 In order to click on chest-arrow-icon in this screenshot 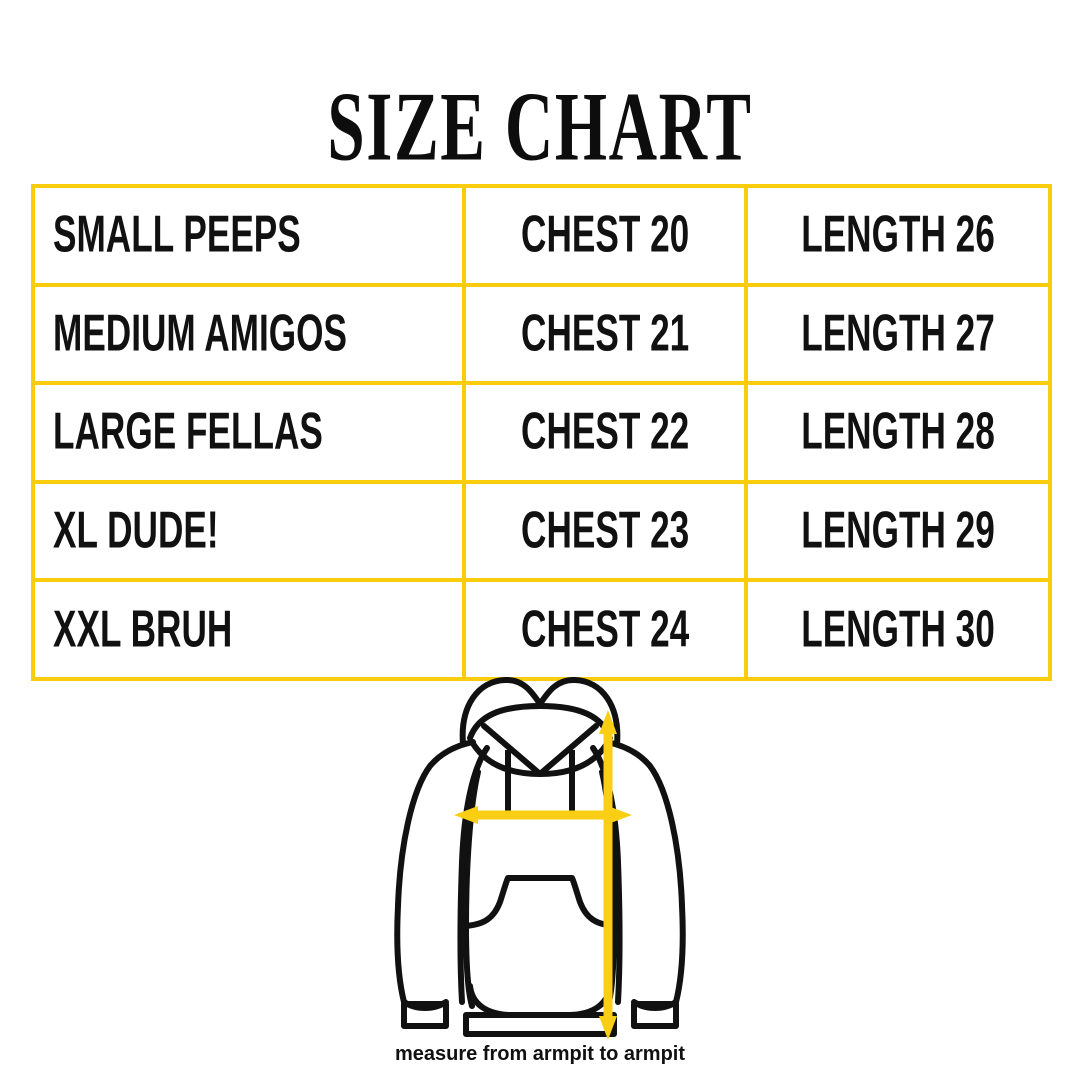, I will do `click(543, 815)`.